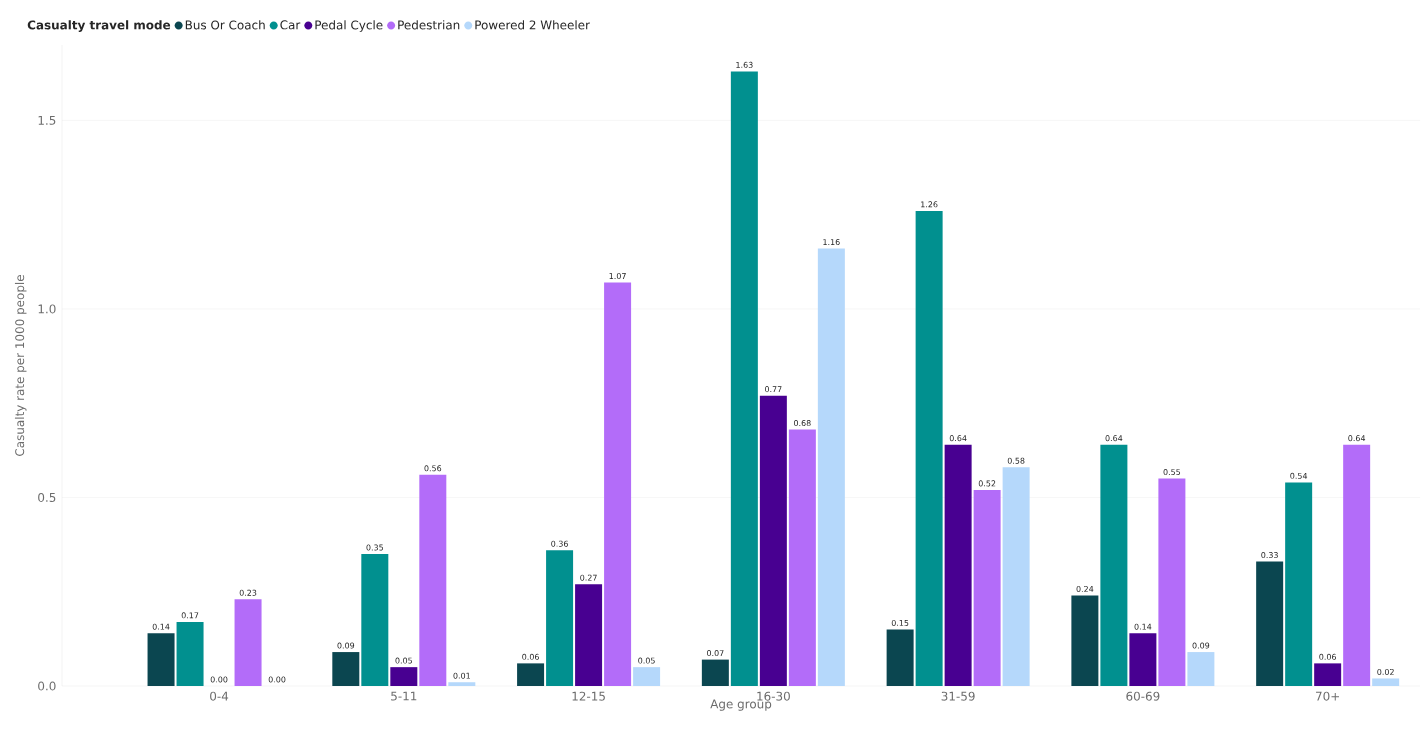  What do you see at coordinates (532, 25) in the screenshot?
I see `legend-label: Powered 2 Wheeler` at bounding box center [532, 25].